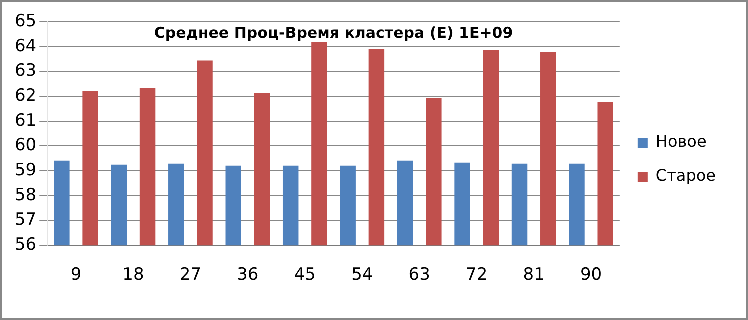 The image size is (748, 320). What do you see at coordinates (25, 220) in the screenshot?
I see `y-tick-label: 57` at bounding box center [25, 220].